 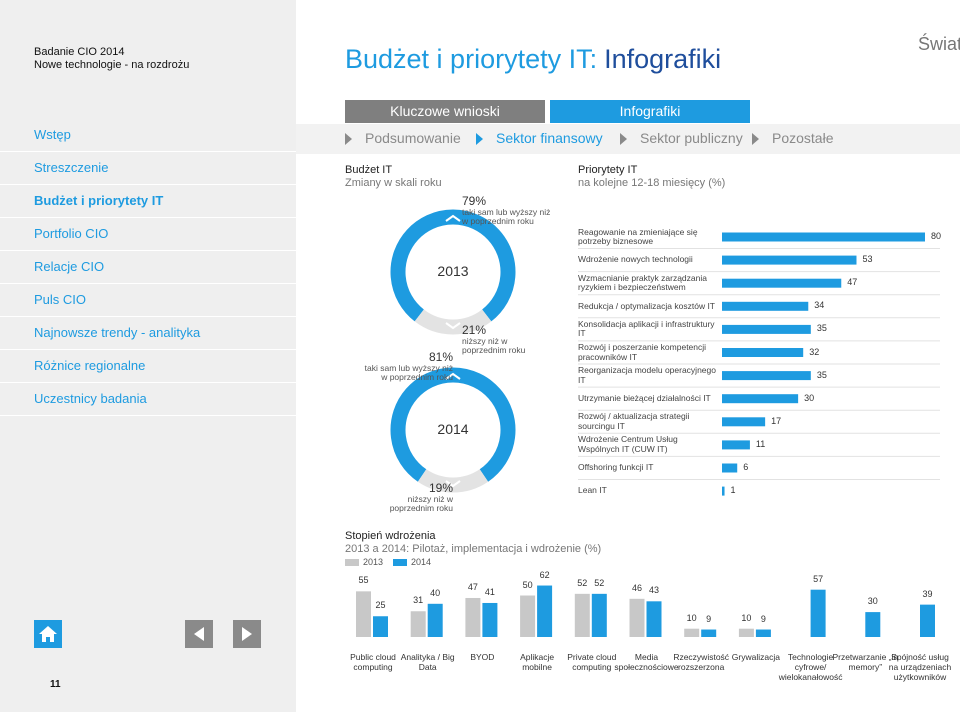 I want to click on tab: Infografiki, so click(x=650, y=111).